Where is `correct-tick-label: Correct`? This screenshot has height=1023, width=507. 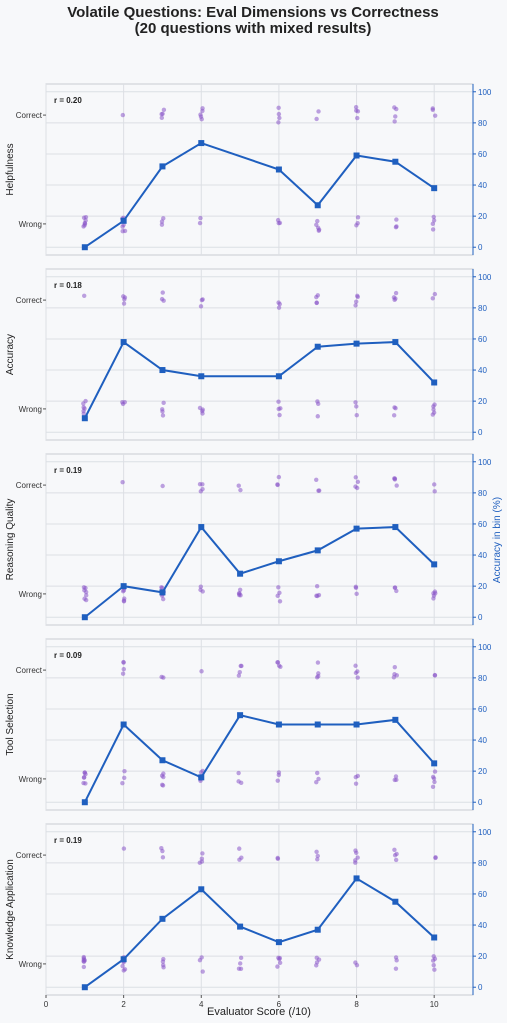 correct-tick-label: Correct is located at coordinates (29, 115).